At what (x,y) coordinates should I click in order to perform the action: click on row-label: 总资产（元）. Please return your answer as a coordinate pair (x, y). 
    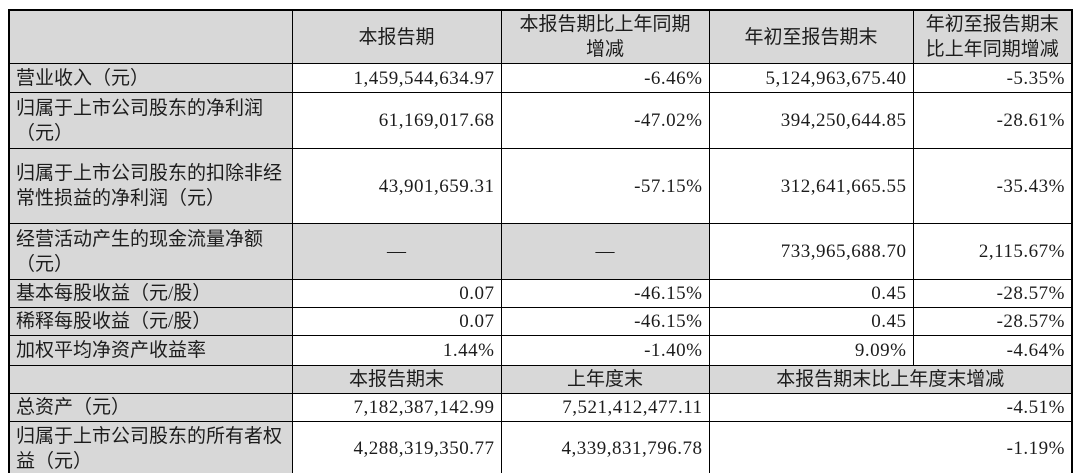
    Looking at the image, I should click on (150, 408).